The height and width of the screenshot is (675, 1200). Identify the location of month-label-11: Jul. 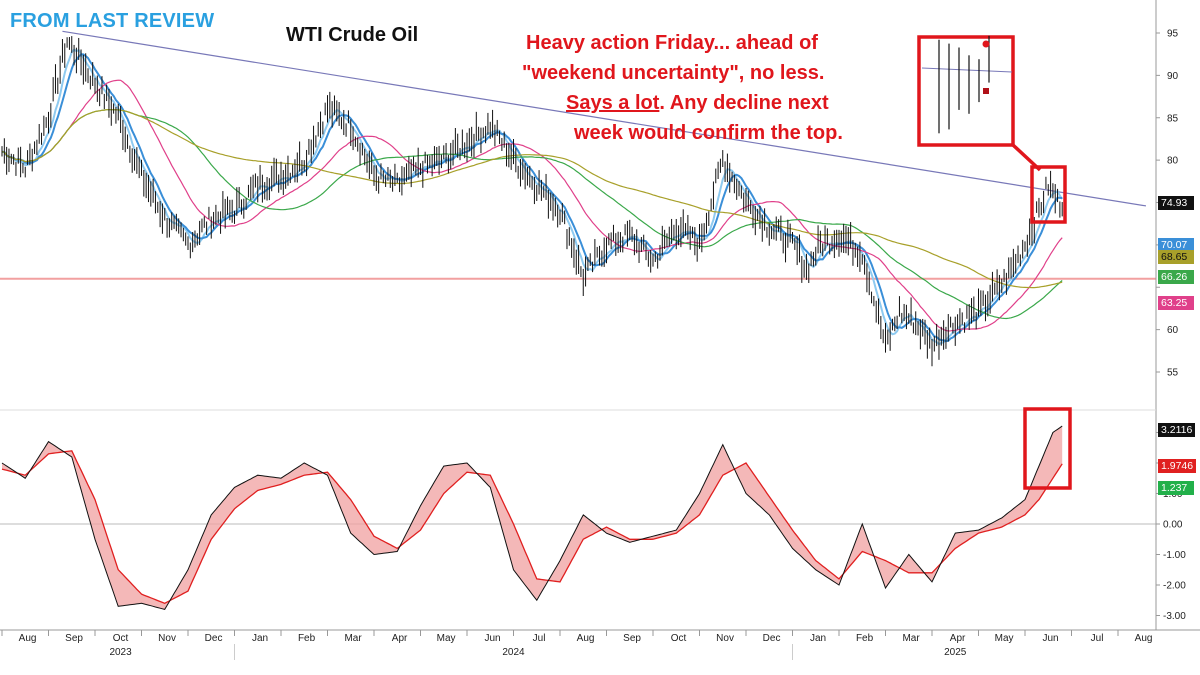
(539, 638).